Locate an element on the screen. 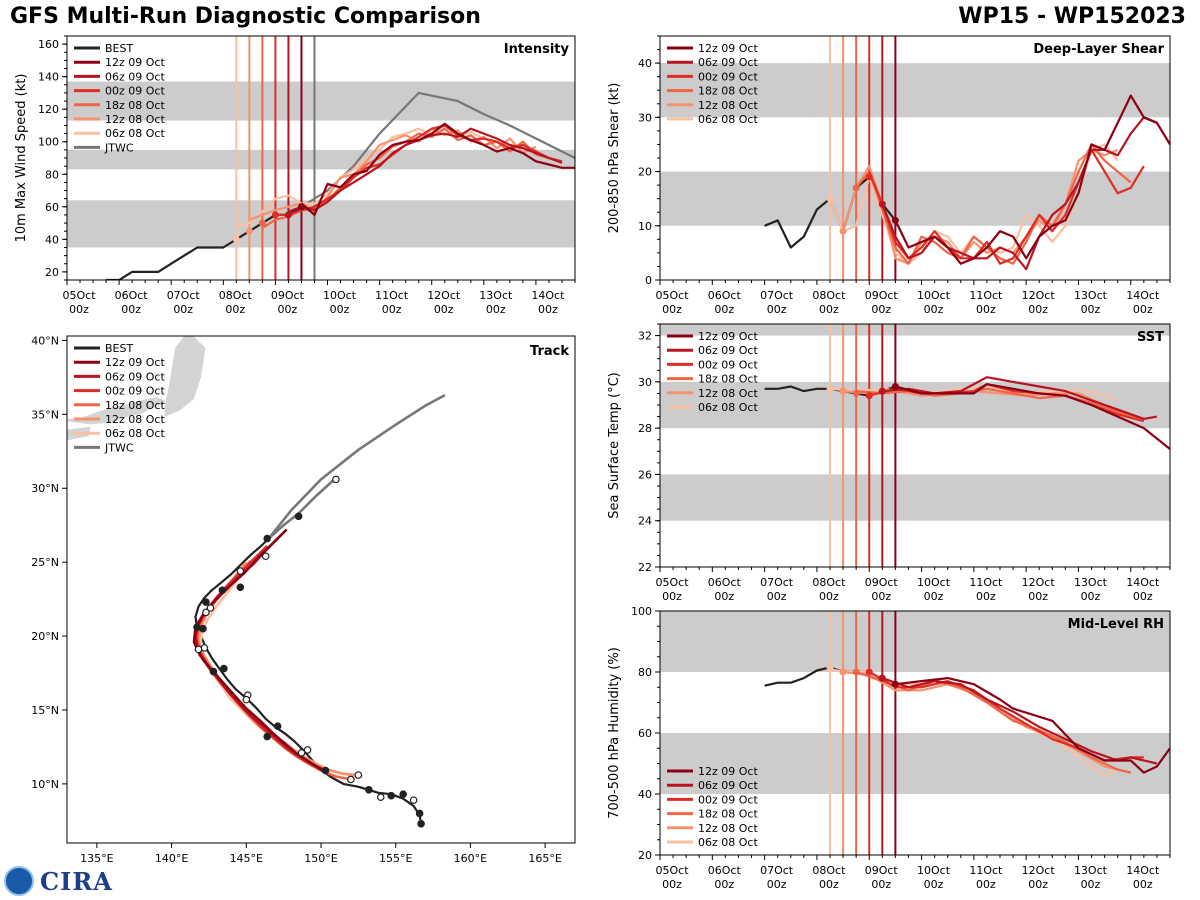 Image resolution: width=1200 pixels, height=900 pixels. shear-ytick-label: 20 is located at coordinates (645, 172).